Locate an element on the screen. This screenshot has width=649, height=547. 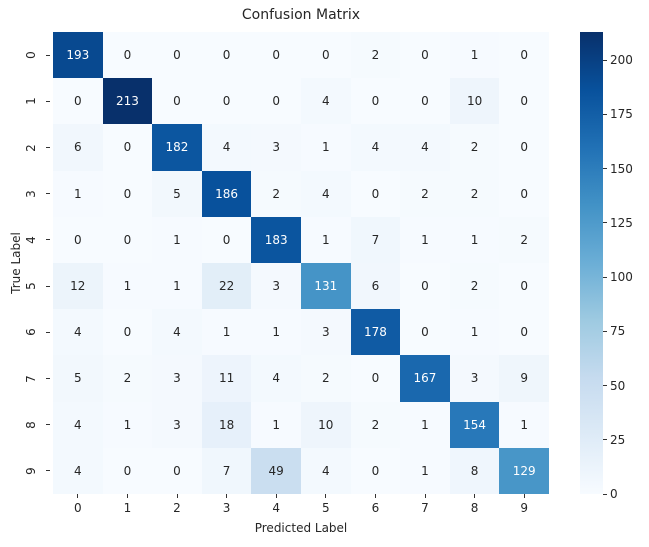
x-tick: 4 is located at coordinates (276, 504).